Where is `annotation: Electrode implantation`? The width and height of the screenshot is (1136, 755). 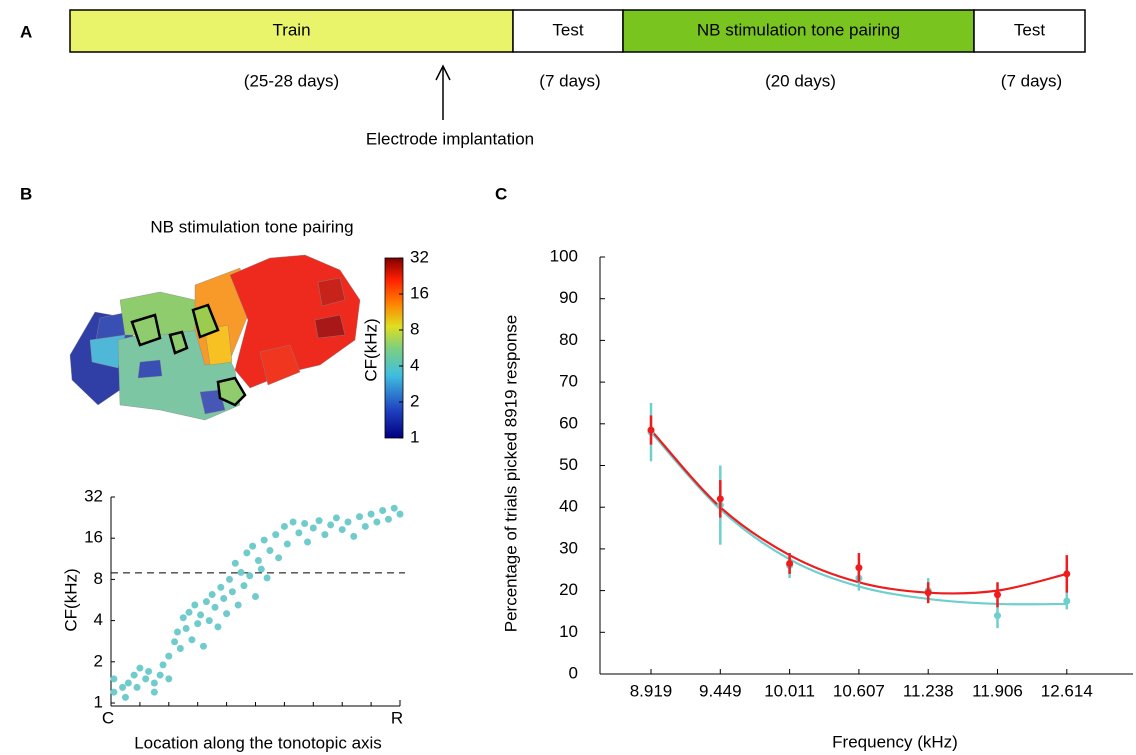
annotation: Electrode implantation is located at coordinates (450, 138).